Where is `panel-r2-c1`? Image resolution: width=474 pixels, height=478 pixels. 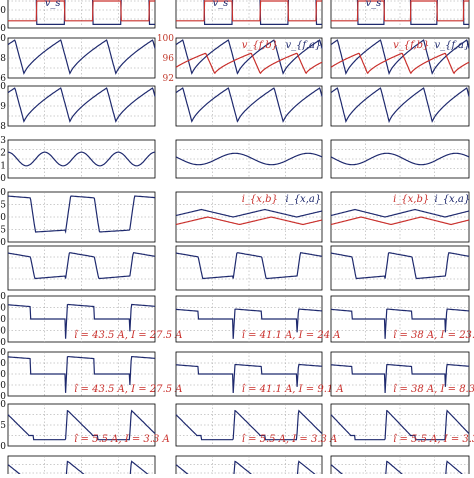
panel-r2-c1 is located at coordinates (249, 106).